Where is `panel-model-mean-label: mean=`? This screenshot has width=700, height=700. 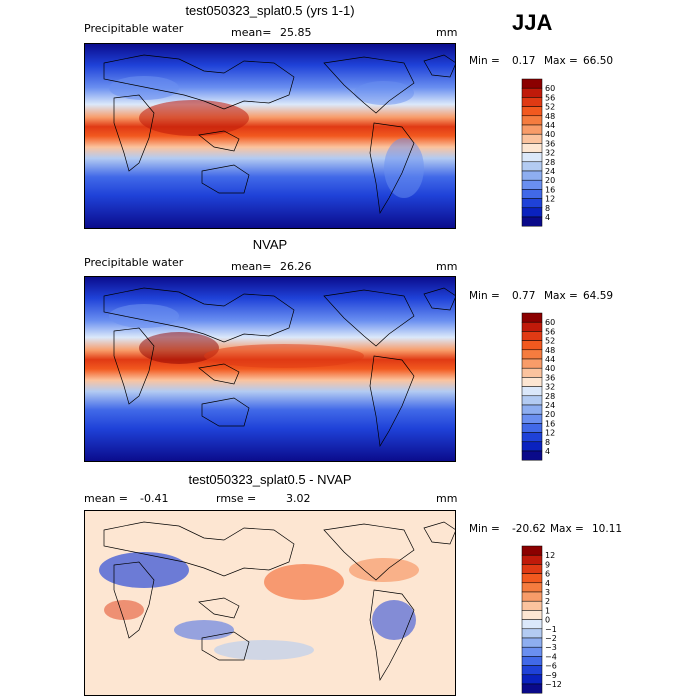 panel-model-mean-label: mean= is located at coordinates (251, 32).